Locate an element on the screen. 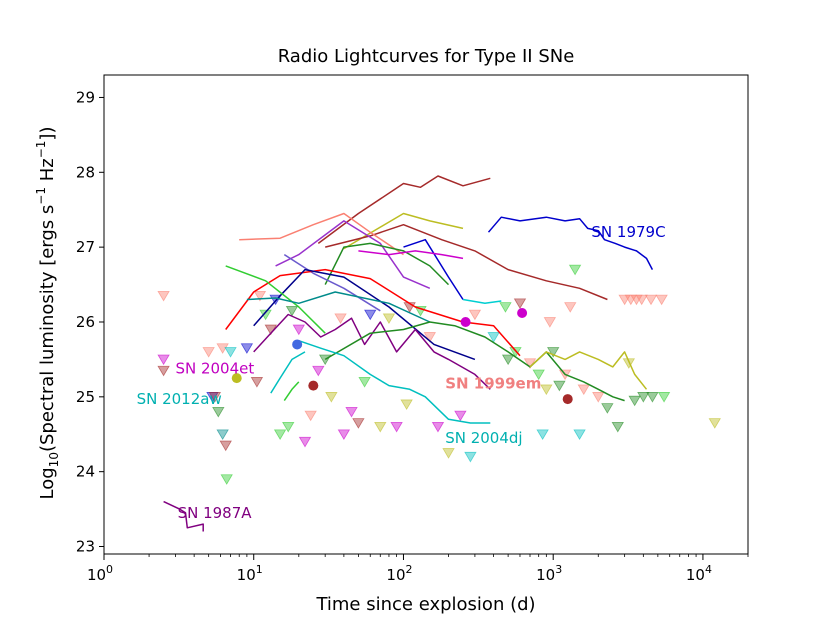 This screenshot has width=830, height=623. y-title-sup1: −1 is located at coordinates (41, 196).